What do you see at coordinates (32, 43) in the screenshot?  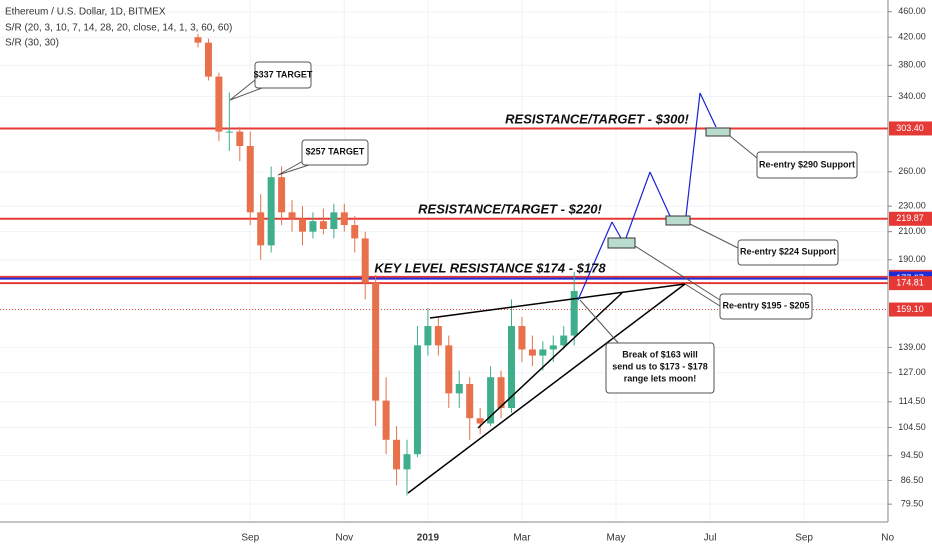 I see `indicator: S/R (30, 30)` at bounding box center [32, 43].